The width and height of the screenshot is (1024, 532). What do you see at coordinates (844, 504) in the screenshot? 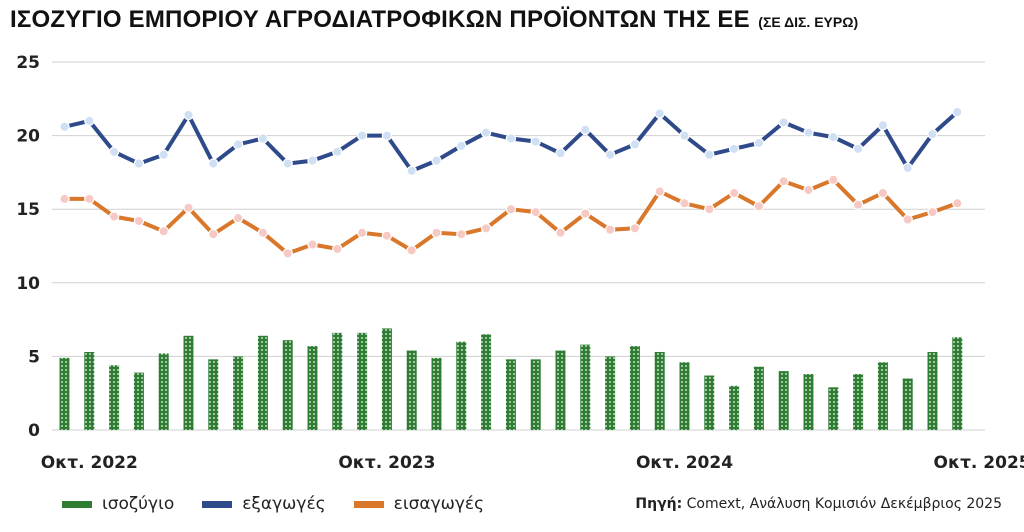
I see `source-text: Comext, Ανάλυση Κομισιόν Δεκέμβριος 2025` at bounding box center [844, 504].